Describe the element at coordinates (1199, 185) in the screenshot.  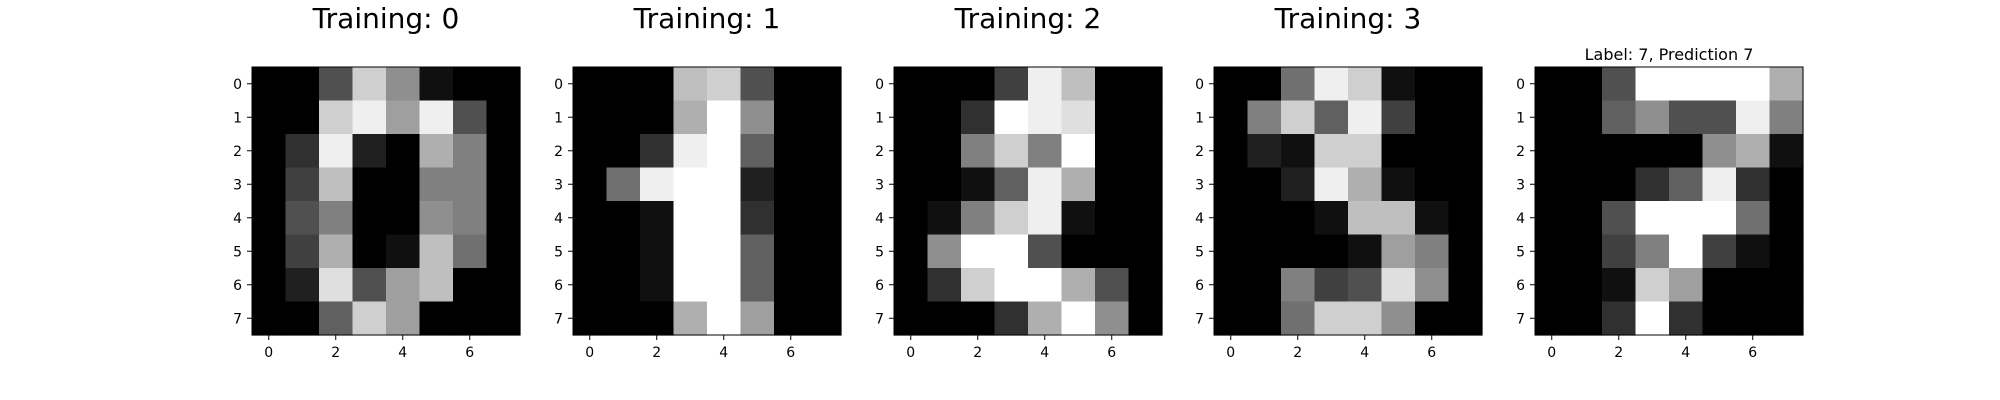
I see `y-tick-label: 3` at that location.